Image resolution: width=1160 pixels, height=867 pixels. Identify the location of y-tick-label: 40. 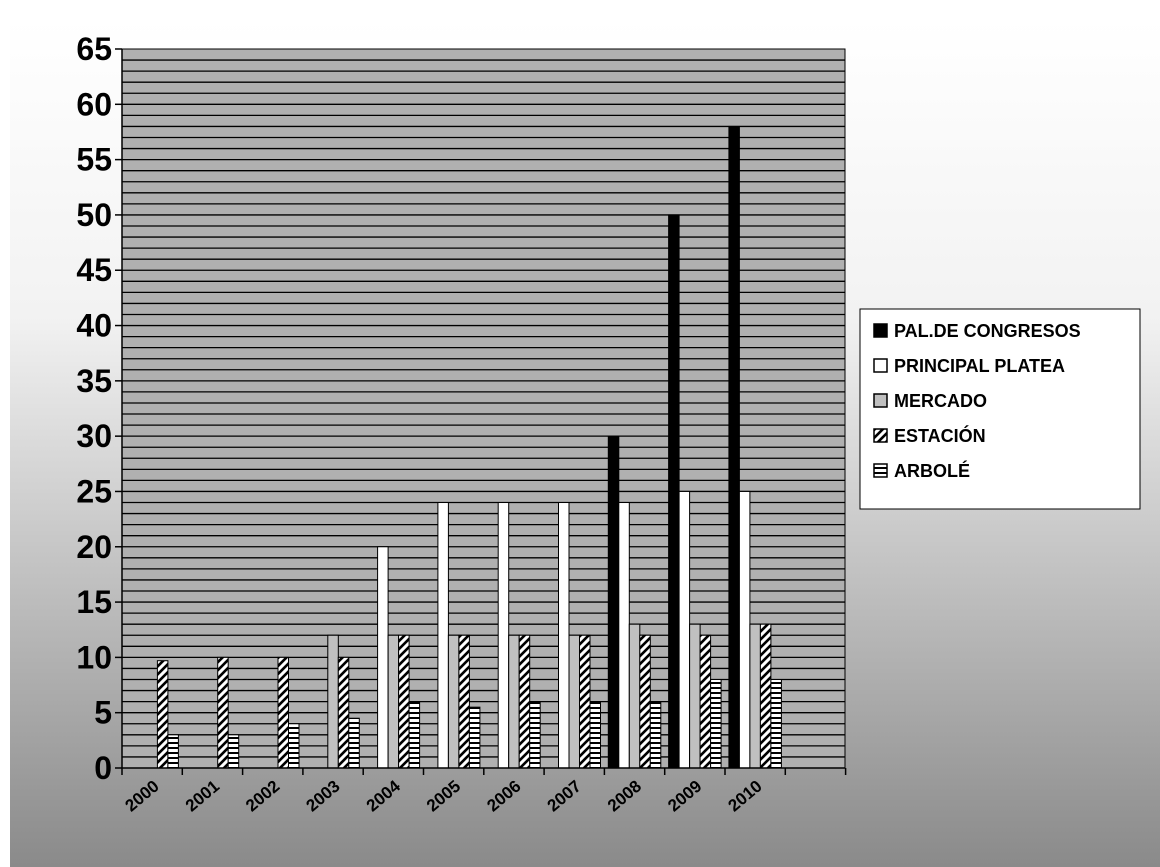
(94, 326).